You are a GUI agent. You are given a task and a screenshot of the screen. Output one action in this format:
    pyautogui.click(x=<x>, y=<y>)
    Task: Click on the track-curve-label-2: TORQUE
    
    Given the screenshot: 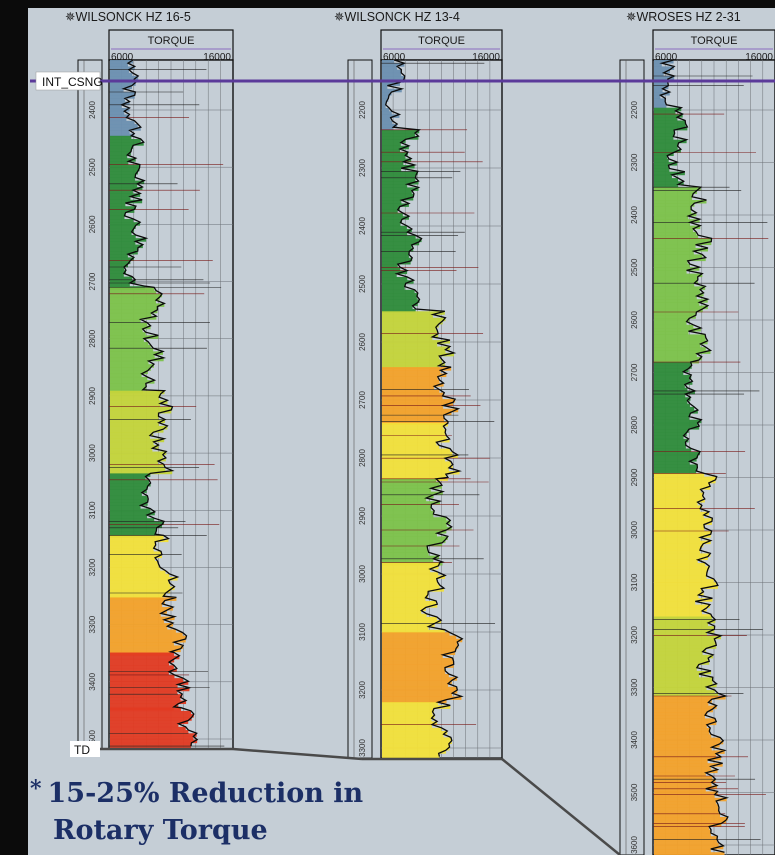 What is the action you would take?
    pyautogui.click(x=441, y=41)
    